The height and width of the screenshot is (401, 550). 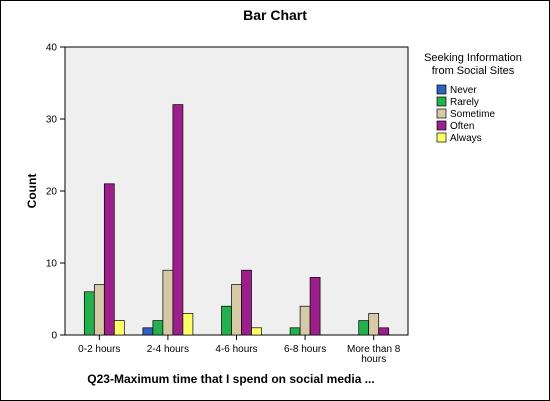 What do you see at coordinates (441, 125) in the screenshot?
I see `legend-swatch-often` at bounding box center [441, 125].